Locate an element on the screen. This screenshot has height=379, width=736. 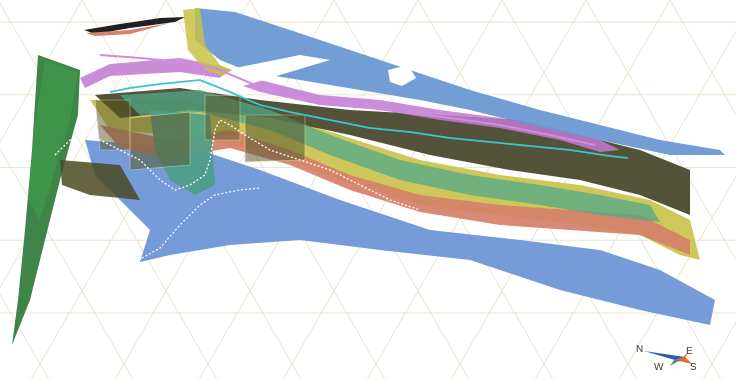
compass-label-north: N is located at coordinates (639, 349).